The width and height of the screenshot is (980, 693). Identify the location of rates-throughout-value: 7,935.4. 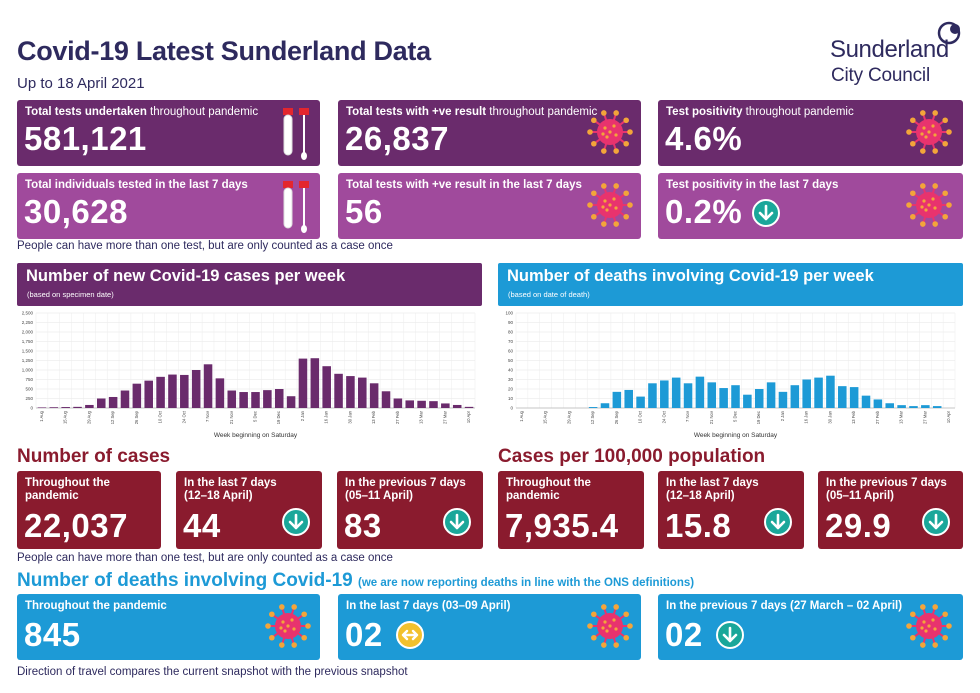
(562, 525).